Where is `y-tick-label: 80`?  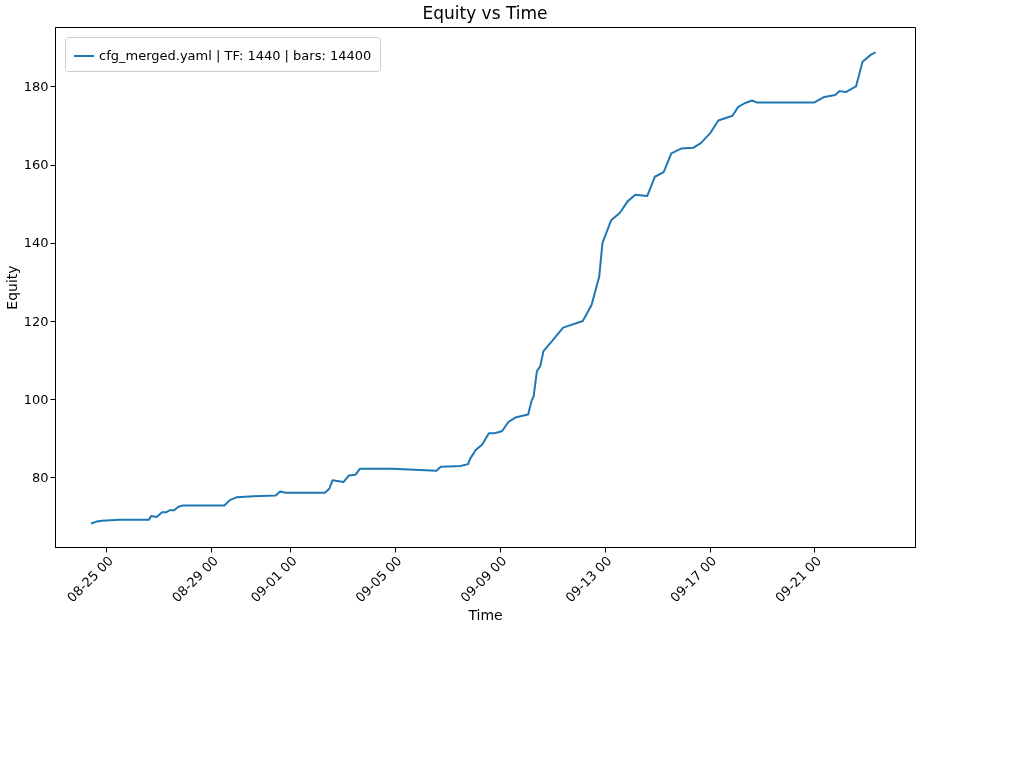
y-tick-label: 80 is located at coordinates (40, 477).